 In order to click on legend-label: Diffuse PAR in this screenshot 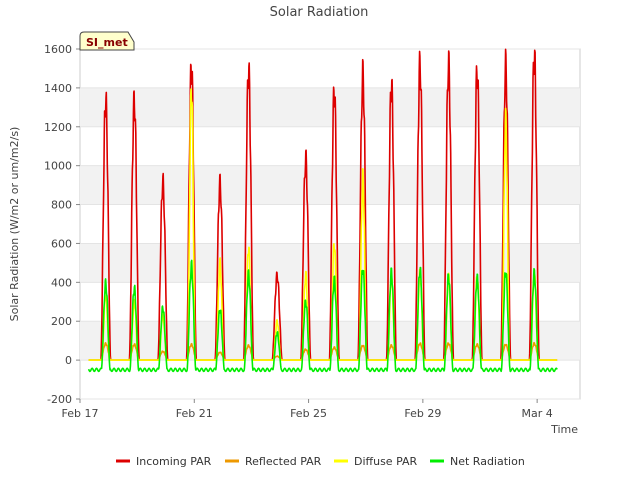, I will do `click(386, 461)`.